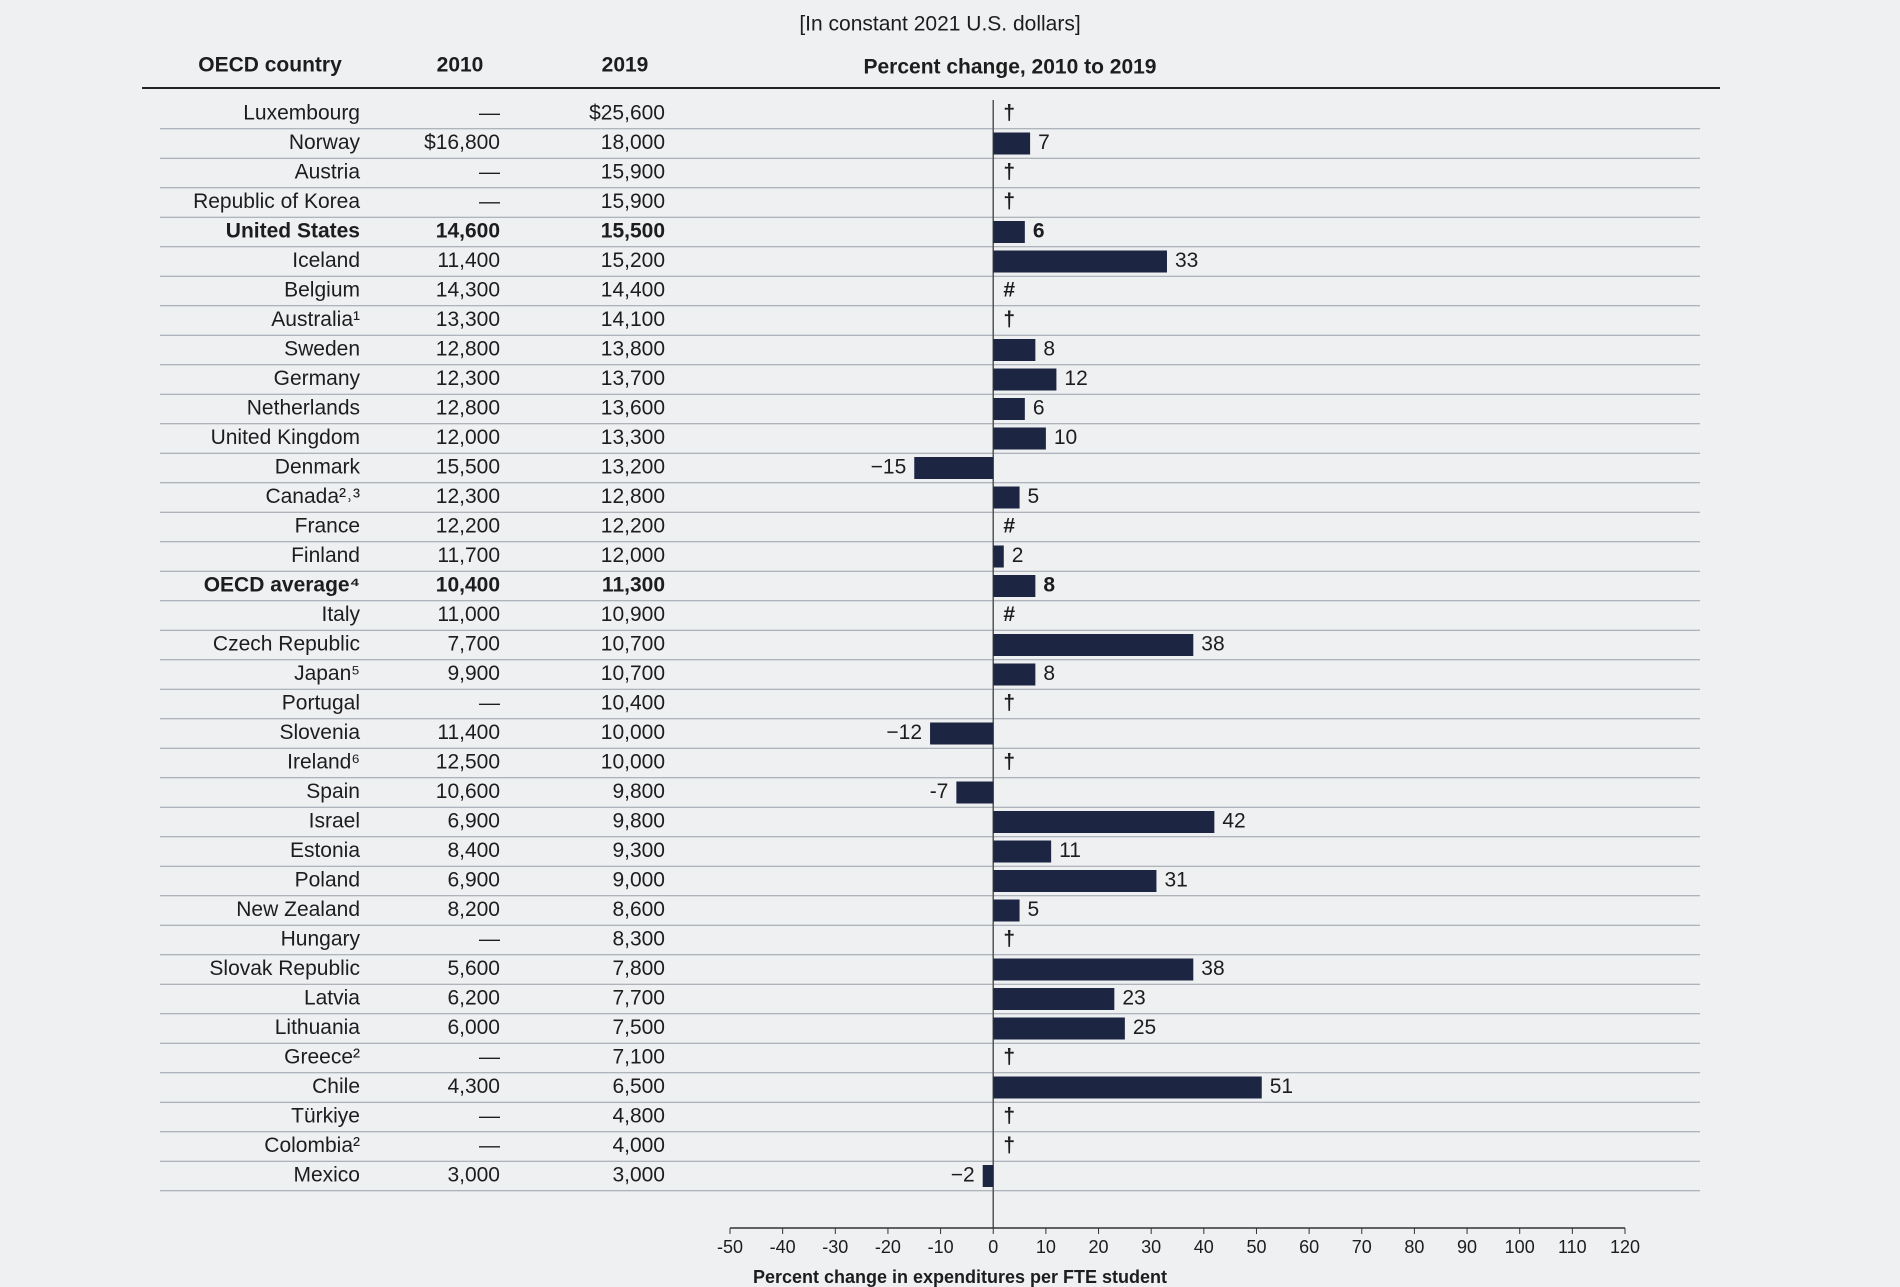 The width and height of the screenshot is (1900, 1287). Describe the element at coordinates (298, 909) in the screenshot. I see `country-label: New Zealand` at that location.